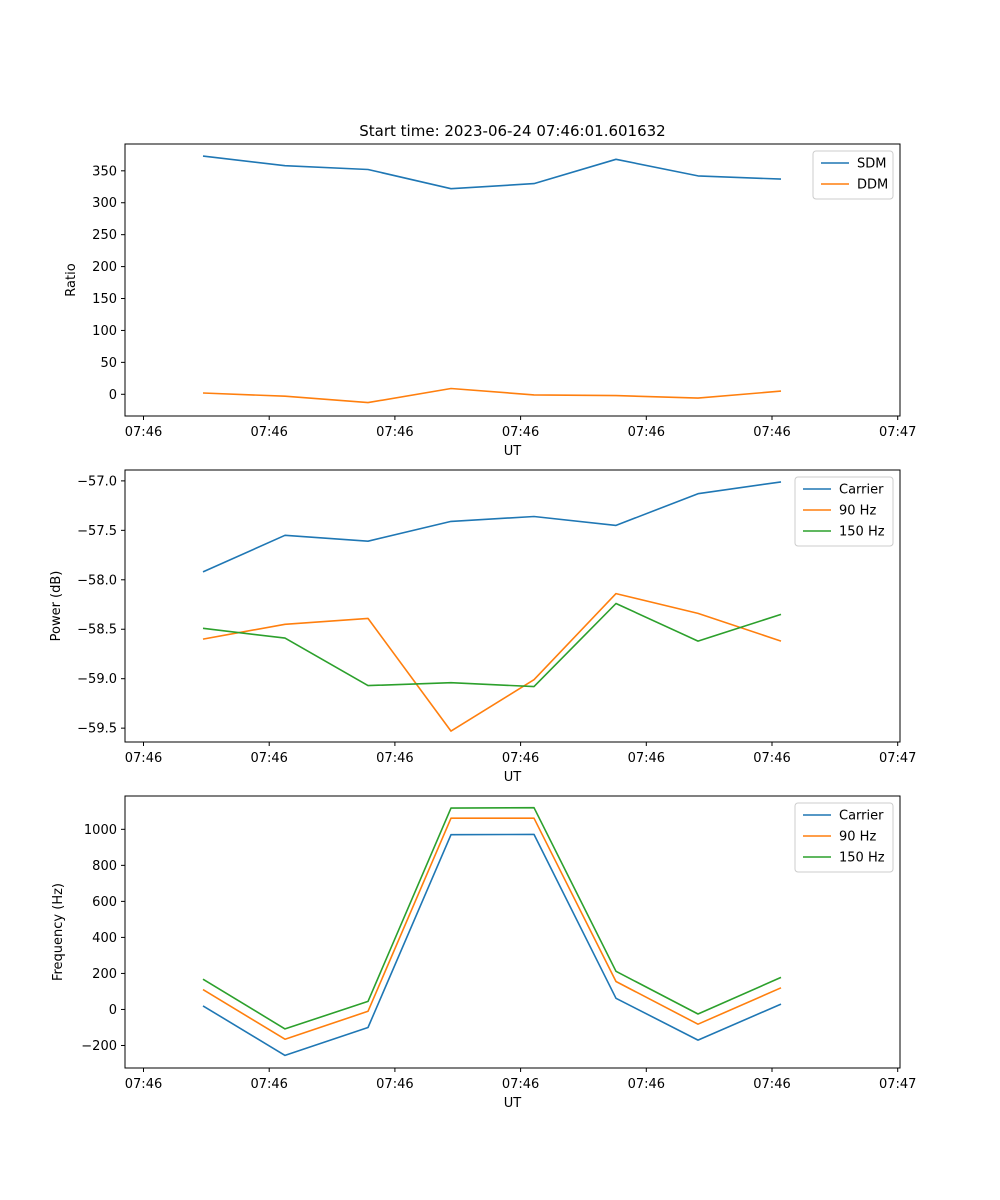 The image size is (1000, 1200). What do you see at coordinates (104, 171) in the screenshot?
I see `y-tick-label: 350` at bounding box center [104, 171].